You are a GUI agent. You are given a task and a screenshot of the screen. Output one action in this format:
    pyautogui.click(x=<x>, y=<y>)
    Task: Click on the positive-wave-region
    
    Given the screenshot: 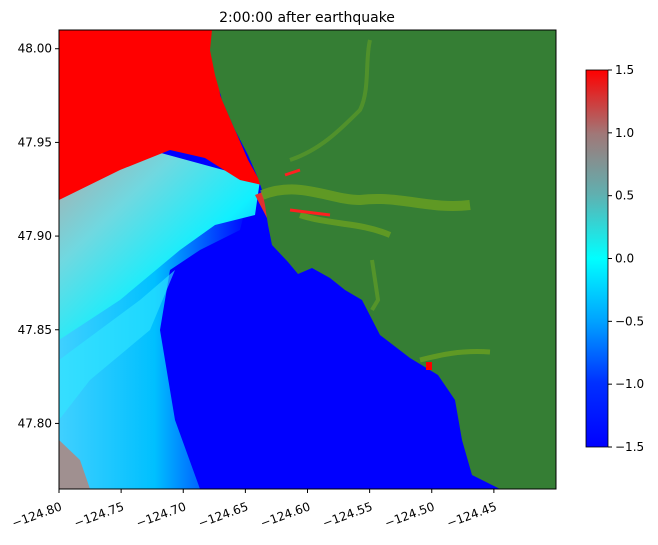 What is the action you would take?
    pyautogui.click(x=160, y=115)
    